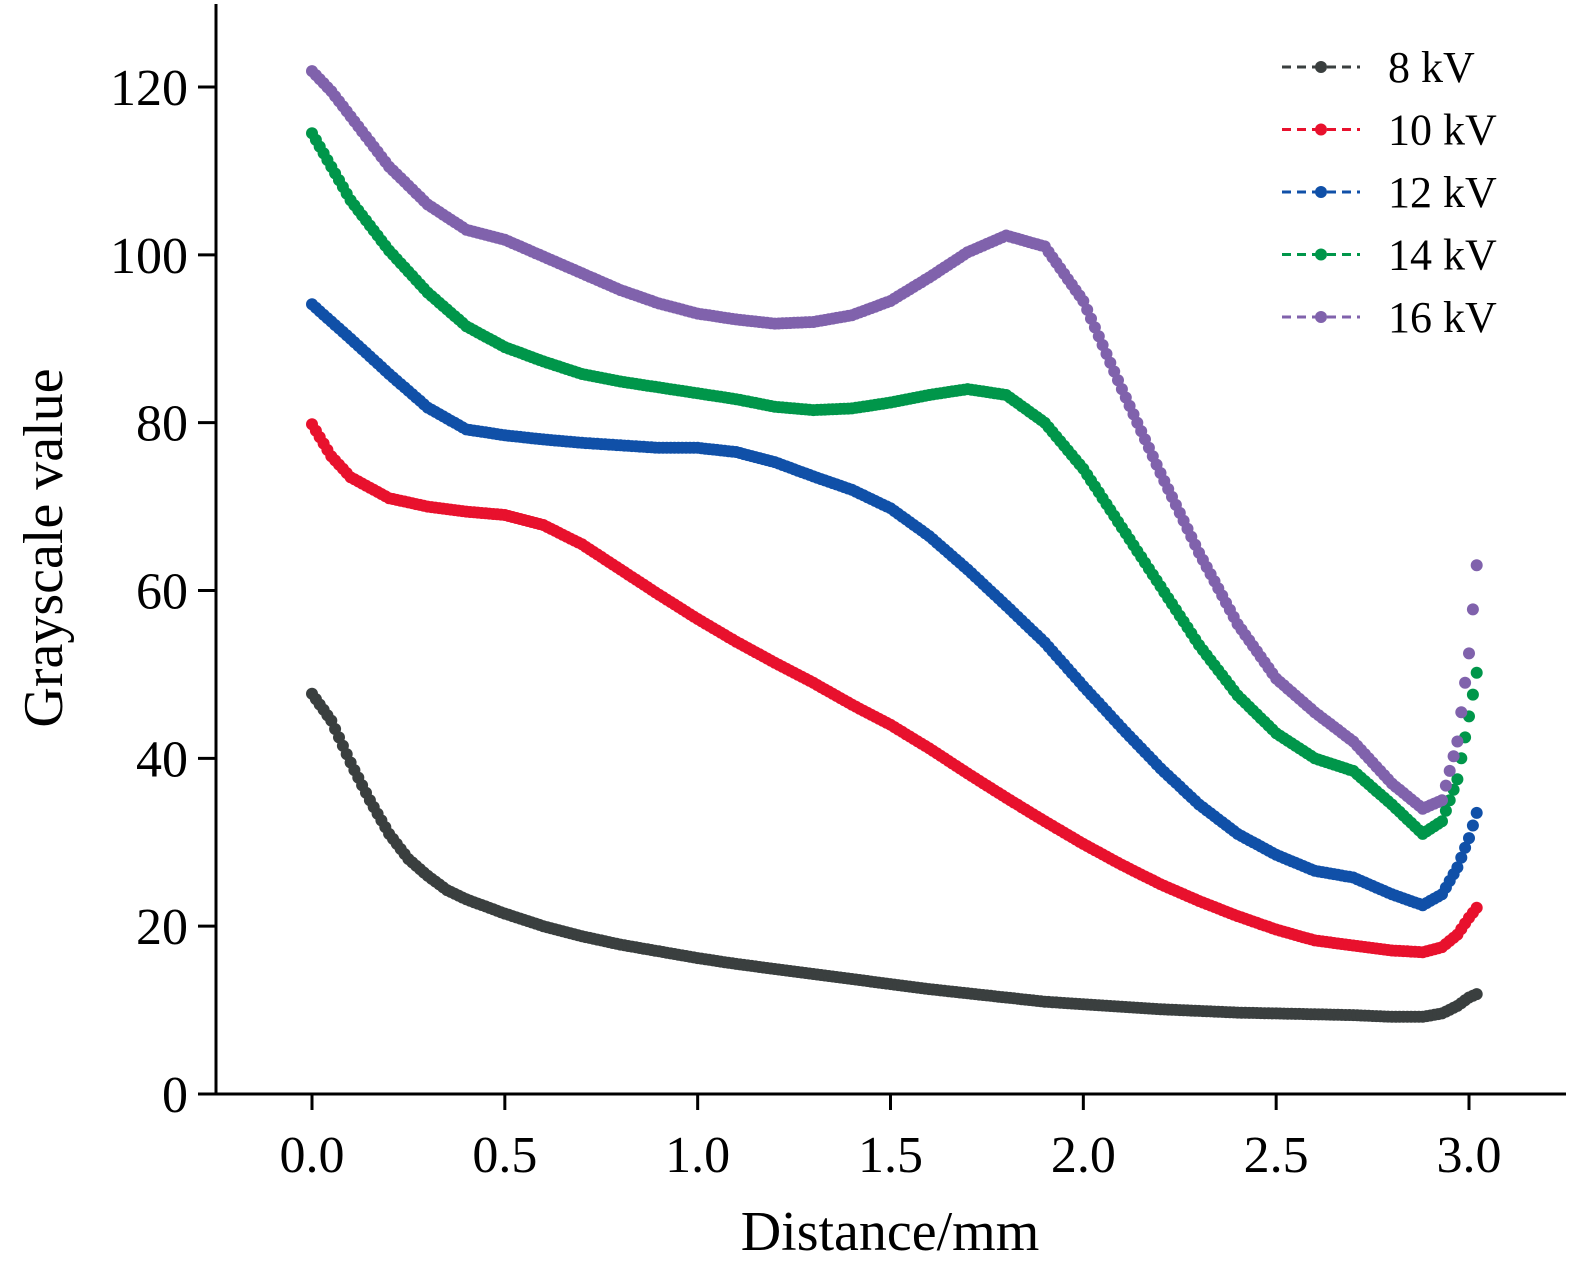 Image resolution: width=1582 pixels, height=1282 pixels. I want to click on legend-item: 8 kV, so click(1378, 67).